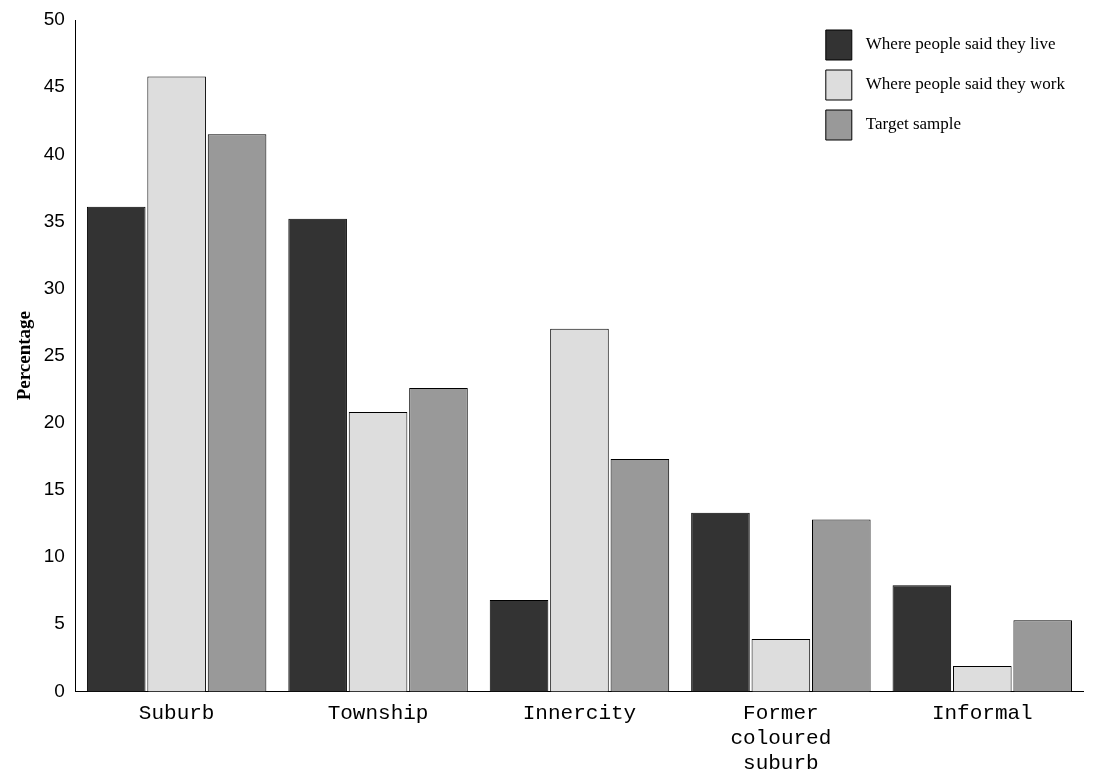  What do you see at coordinates (982, 713) in the screenshot?
I see `x-tick-label: Informal` at bounding box center [982, 713].